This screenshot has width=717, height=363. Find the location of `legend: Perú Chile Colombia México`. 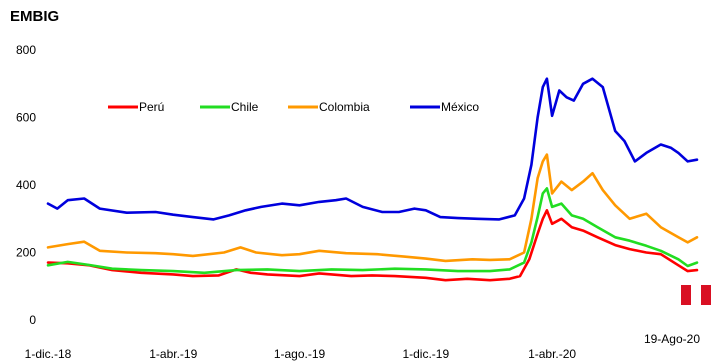

legend: Perú Chile Colombia México is located at coordinates (293, 107).